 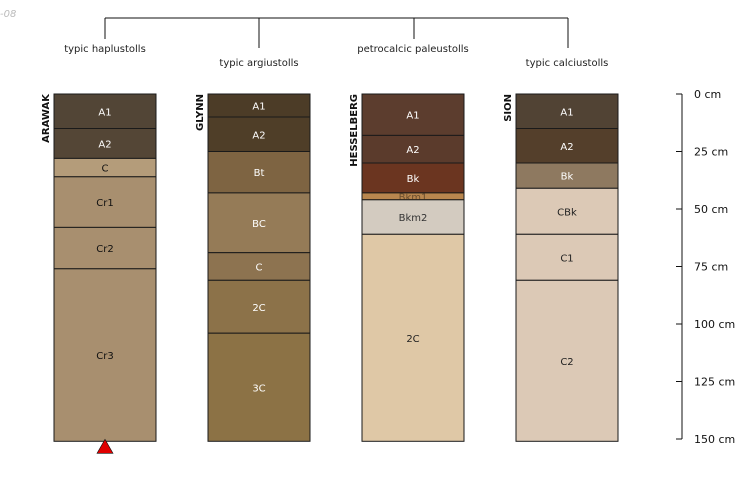 What do you see at coordinates (567, 63) in the screenshot?
I see `taxon-label: typic calciustolls` at bounding box center [567, 63].